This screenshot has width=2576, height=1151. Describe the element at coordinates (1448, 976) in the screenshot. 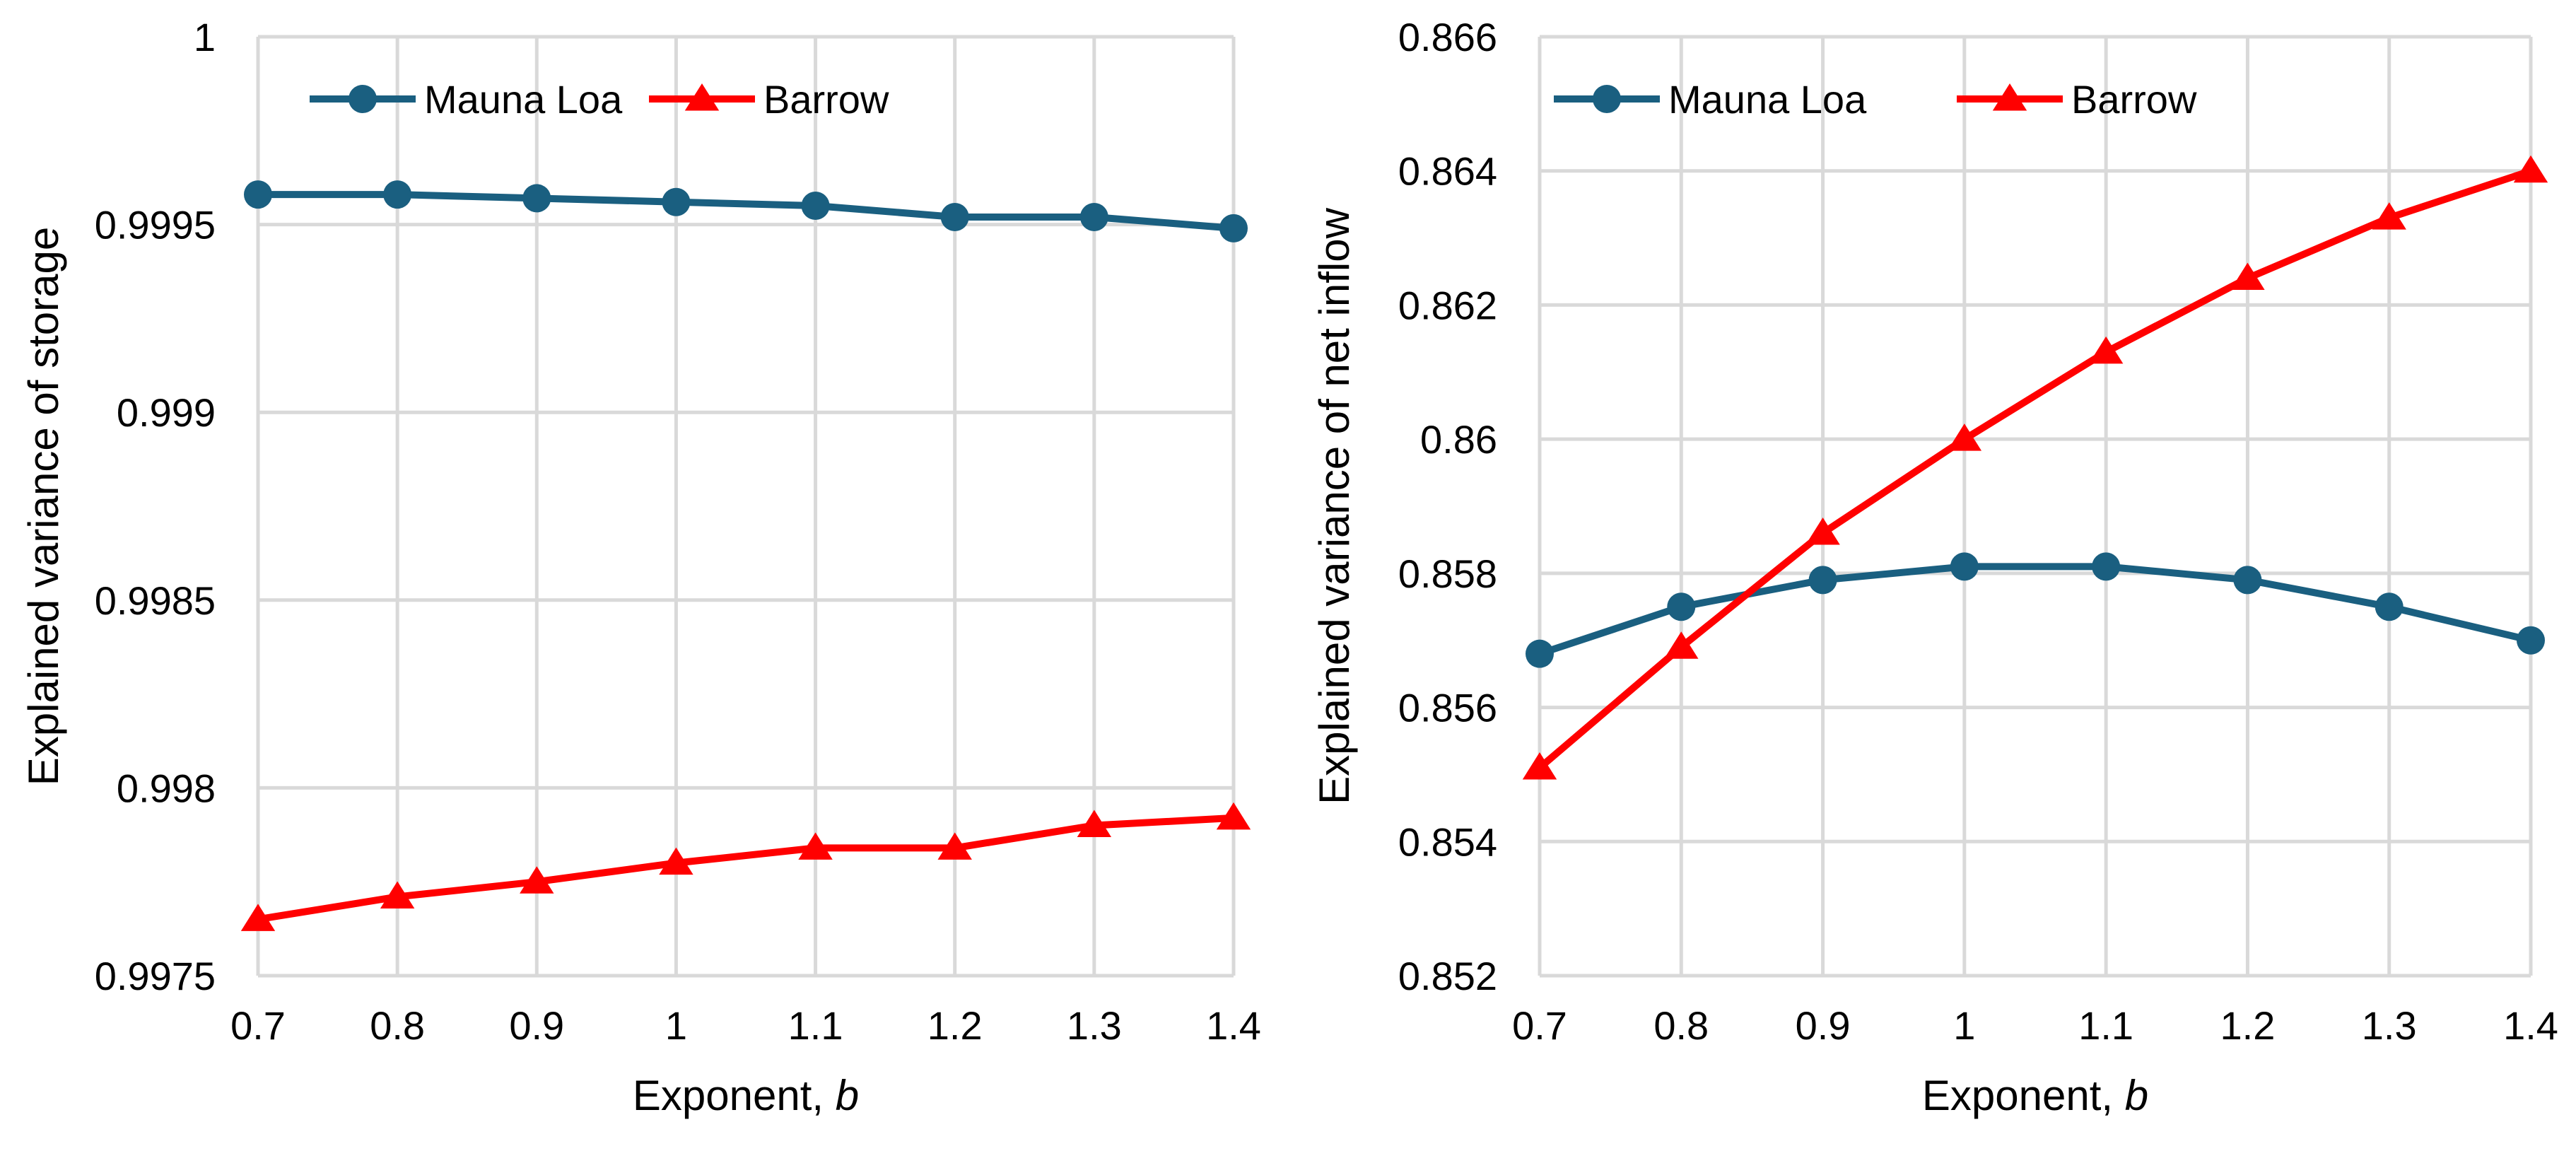

I see `y-tick-label: 0.852` at that location.